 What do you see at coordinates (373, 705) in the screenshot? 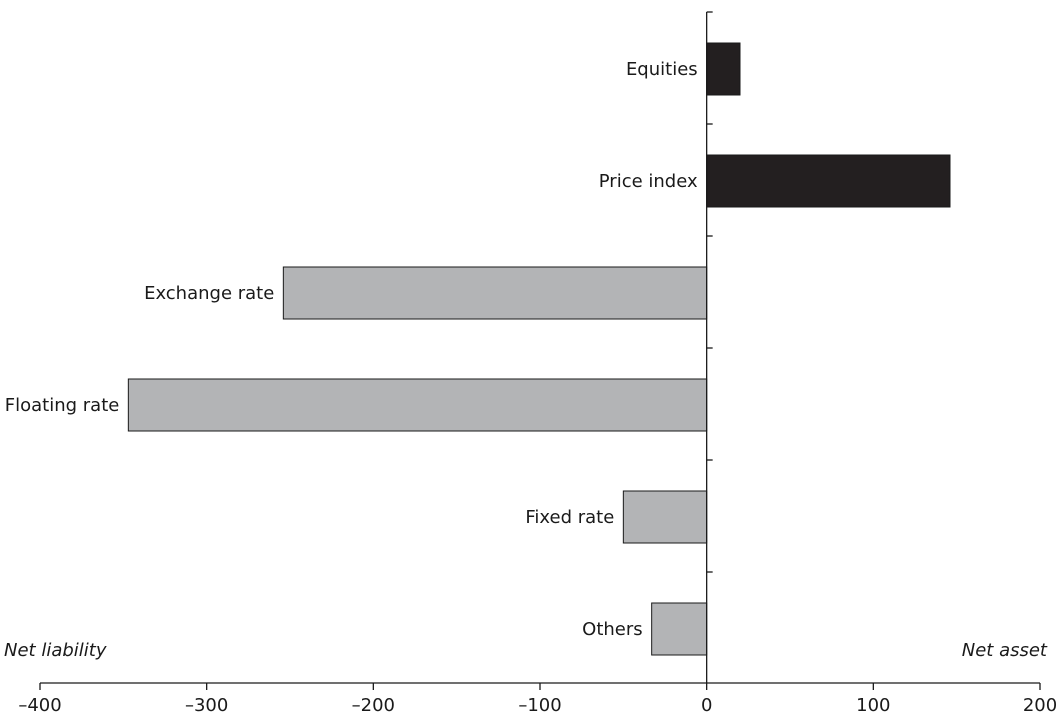
I see `x-tick-label: –200` at bounding box center [373, 705].